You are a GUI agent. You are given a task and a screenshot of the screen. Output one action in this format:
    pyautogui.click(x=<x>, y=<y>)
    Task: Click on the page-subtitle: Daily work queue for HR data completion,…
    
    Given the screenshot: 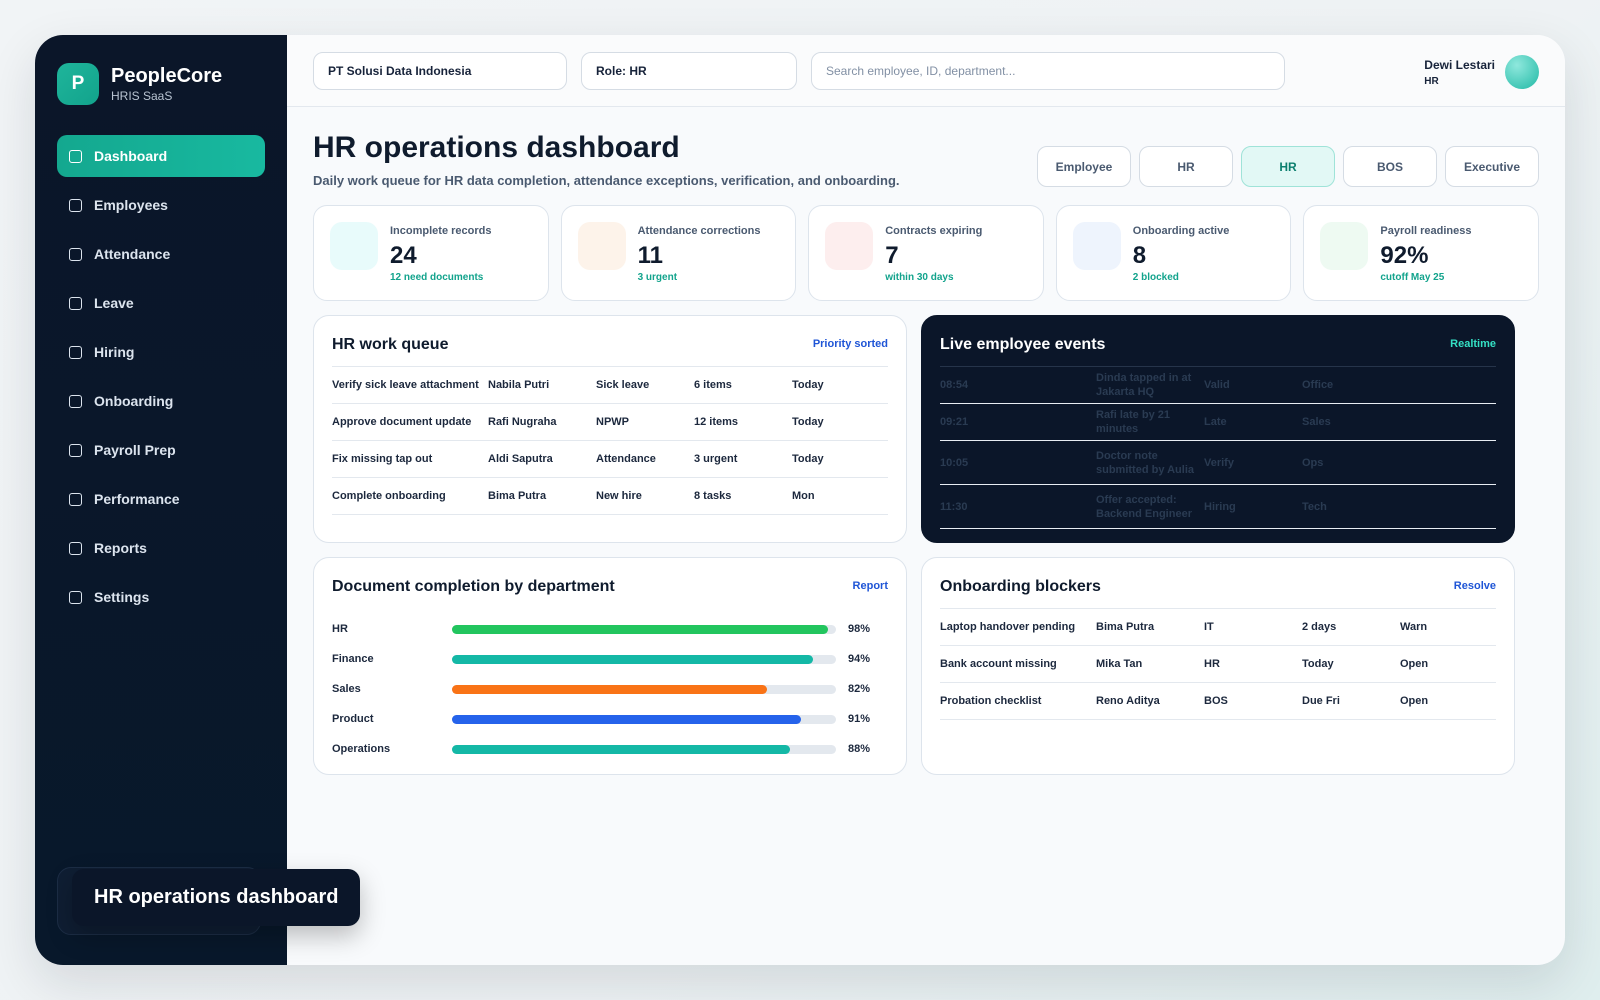 What is the action you would take?
    pyautogui.click(x=606, y=180)
    